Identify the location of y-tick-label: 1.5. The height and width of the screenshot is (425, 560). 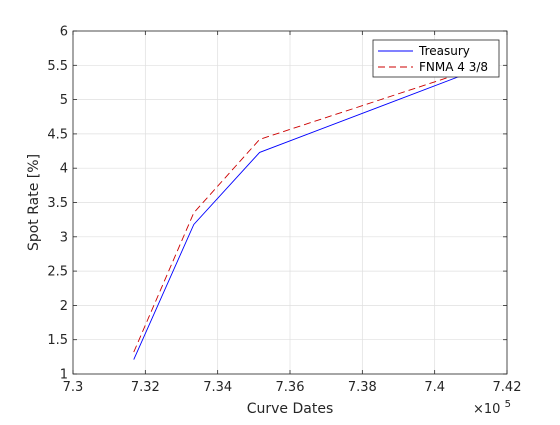
(57, 340).